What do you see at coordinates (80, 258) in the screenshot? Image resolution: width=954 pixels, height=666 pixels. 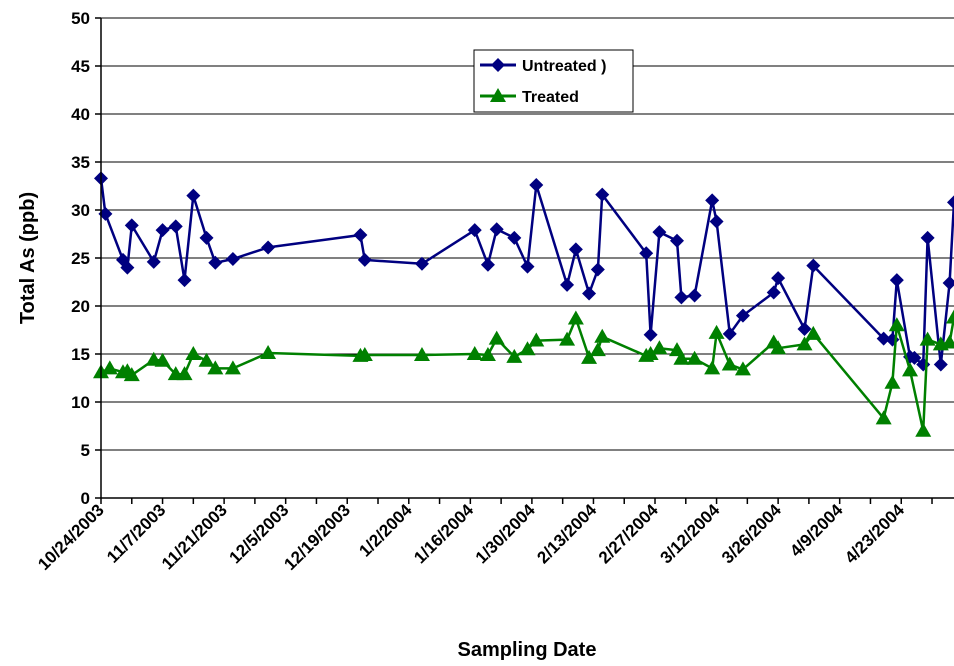 I see `y-tick-label-25: 25` at bounding box center [80, 258].